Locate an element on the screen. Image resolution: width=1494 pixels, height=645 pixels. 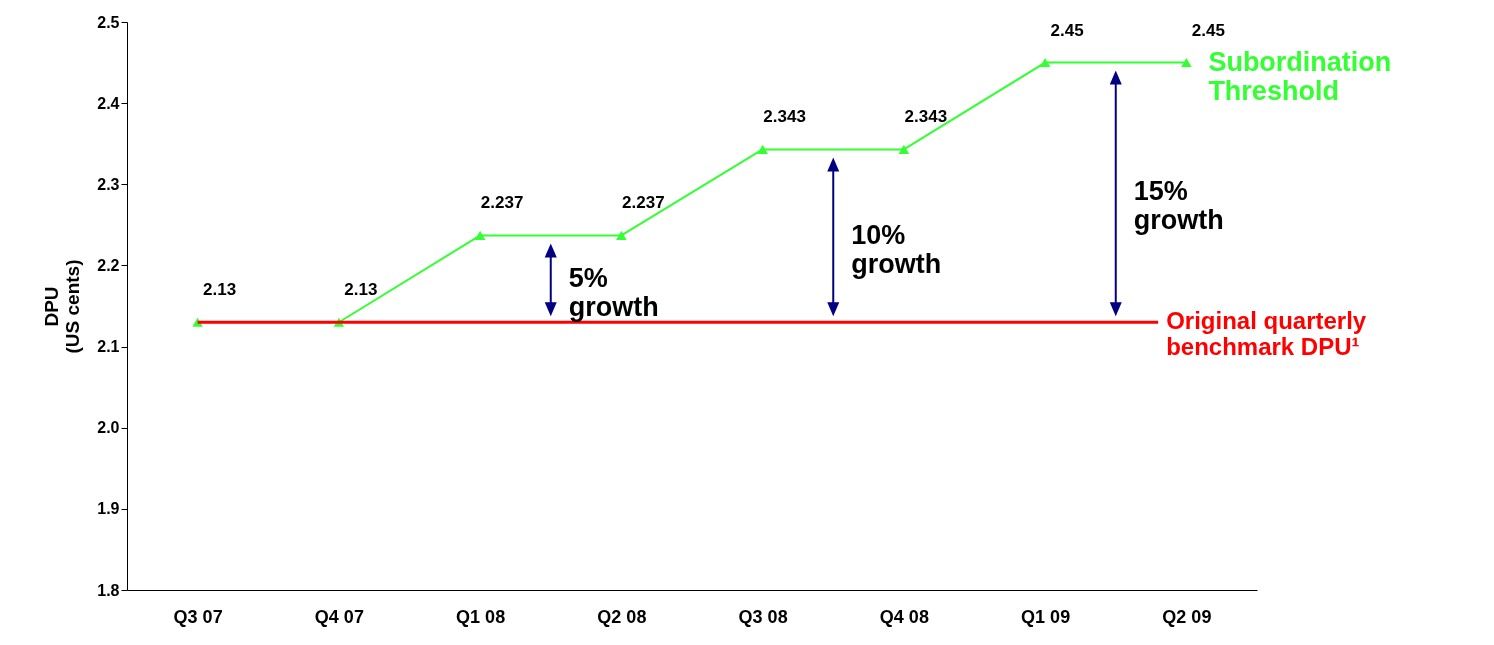
y-tick-label: 2.3 is located at coordinates (108, 184).